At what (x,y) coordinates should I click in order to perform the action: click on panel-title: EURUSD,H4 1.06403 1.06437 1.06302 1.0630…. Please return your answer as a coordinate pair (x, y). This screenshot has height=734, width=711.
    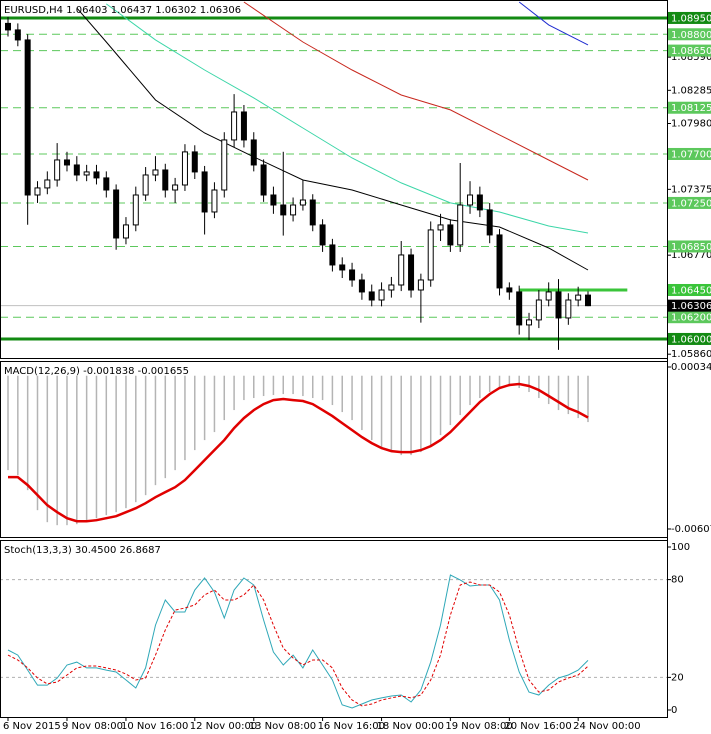
    Looking at the image, I should click on (122, 10).